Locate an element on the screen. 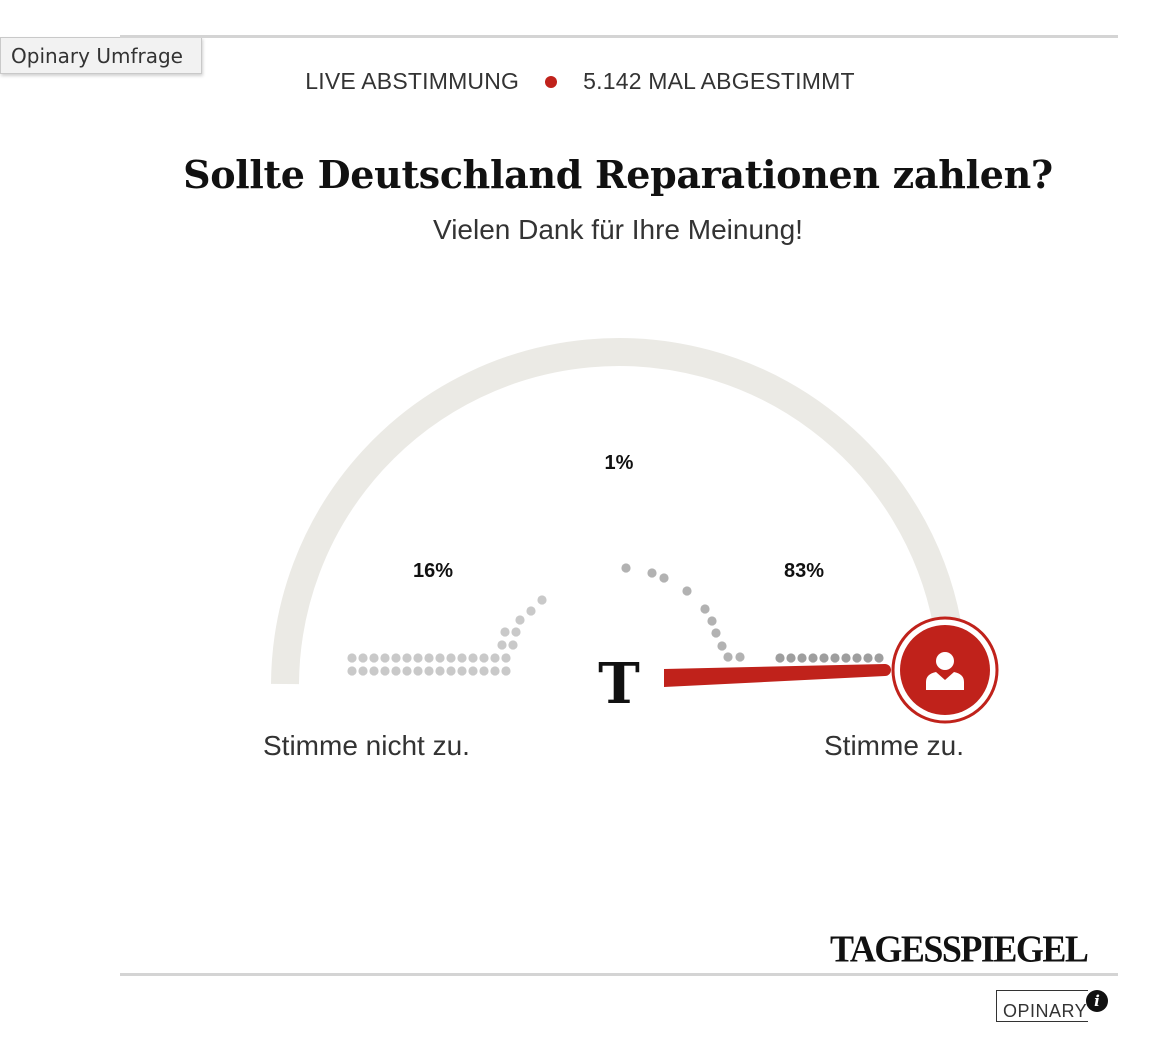 This screenshot has width=1160, height=1042. poll-question: Sollte Deutschland Reparationen zahlen? is located at coordinates (618, 174).